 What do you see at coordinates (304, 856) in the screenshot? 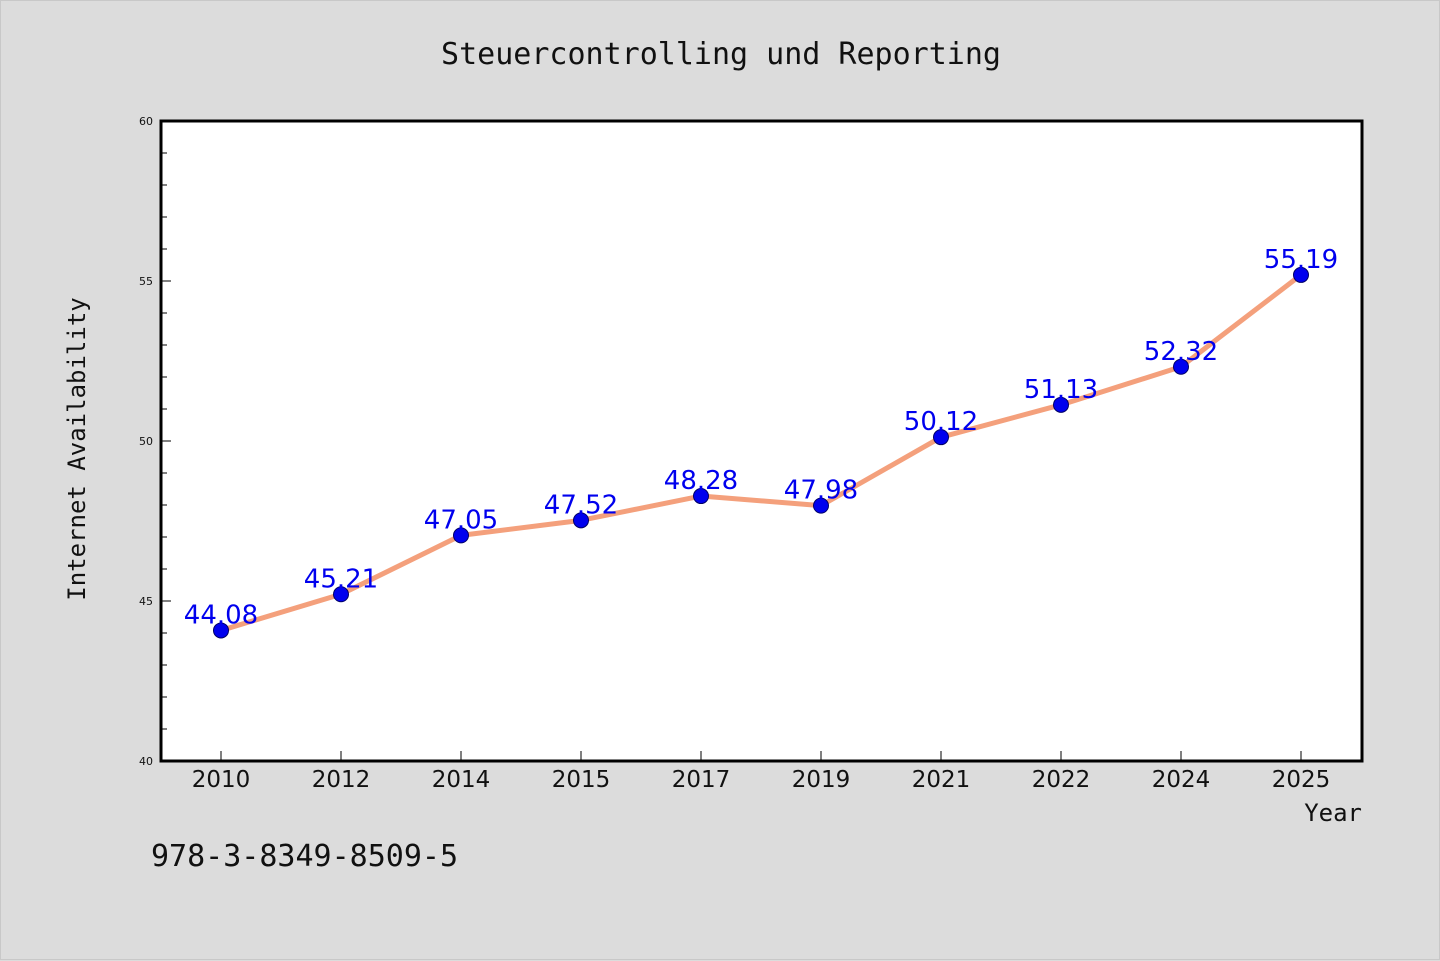
I see `isbn-annotation: 978-3-8349-8509-5` at bounding box center [304, 856].